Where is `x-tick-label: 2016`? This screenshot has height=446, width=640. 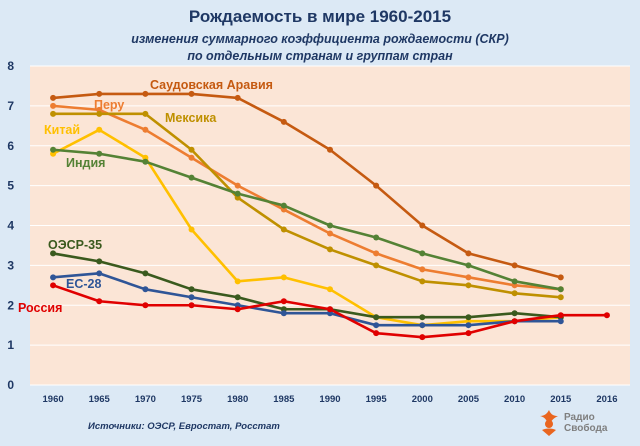 x-tick-label: 2016 is located at coordinates (606, 399).